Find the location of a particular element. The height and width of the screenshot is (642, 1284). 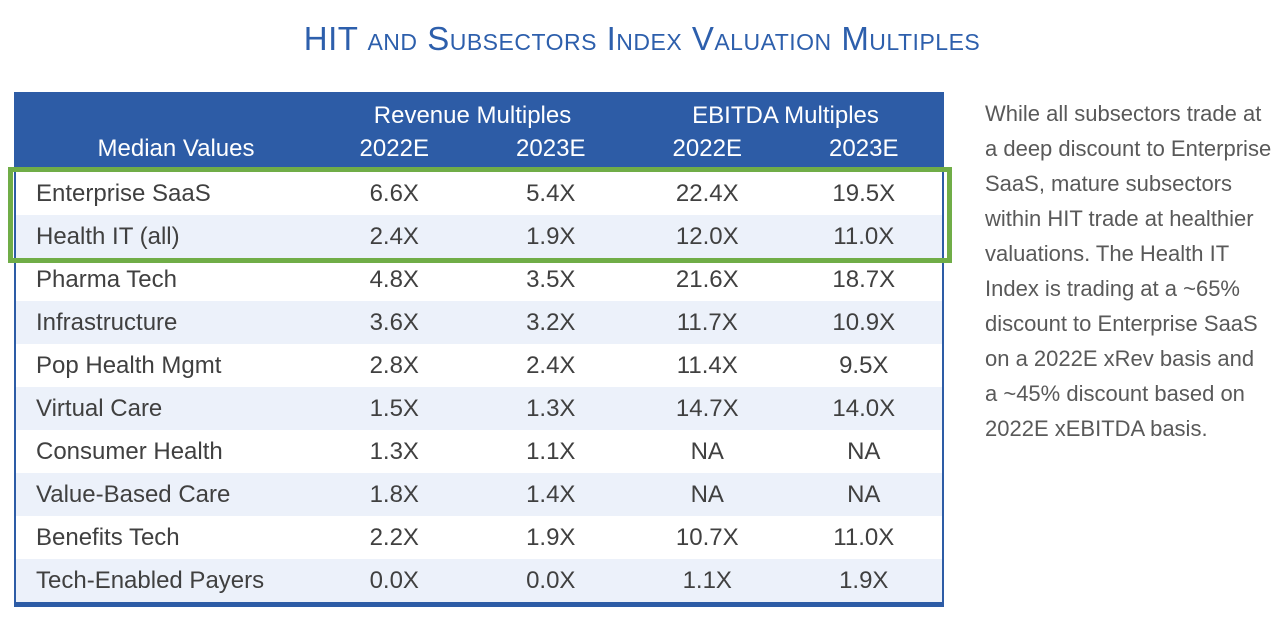

row-label: Health IT (all) is located at coordinates (108, 236).